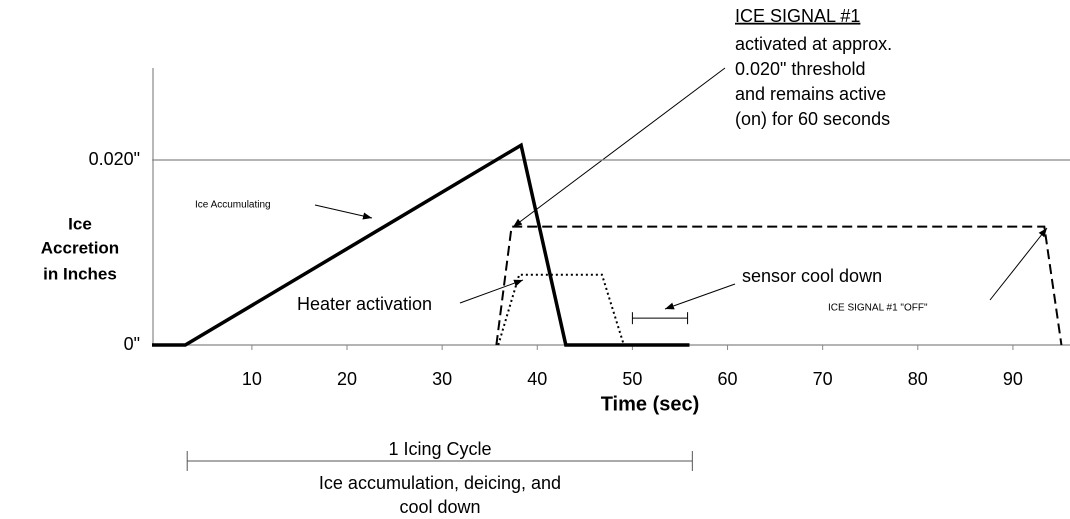 Image resolution: width=1070 pixels, height=519 pixels. I want to click on annotation: activated at approx., so click(813, 44).